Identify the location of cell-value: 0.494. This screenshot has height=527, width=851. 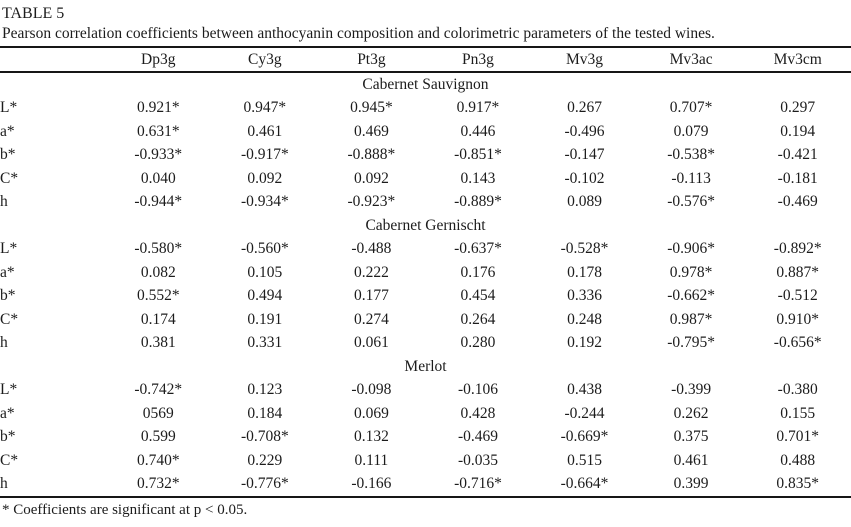
(265, 296).